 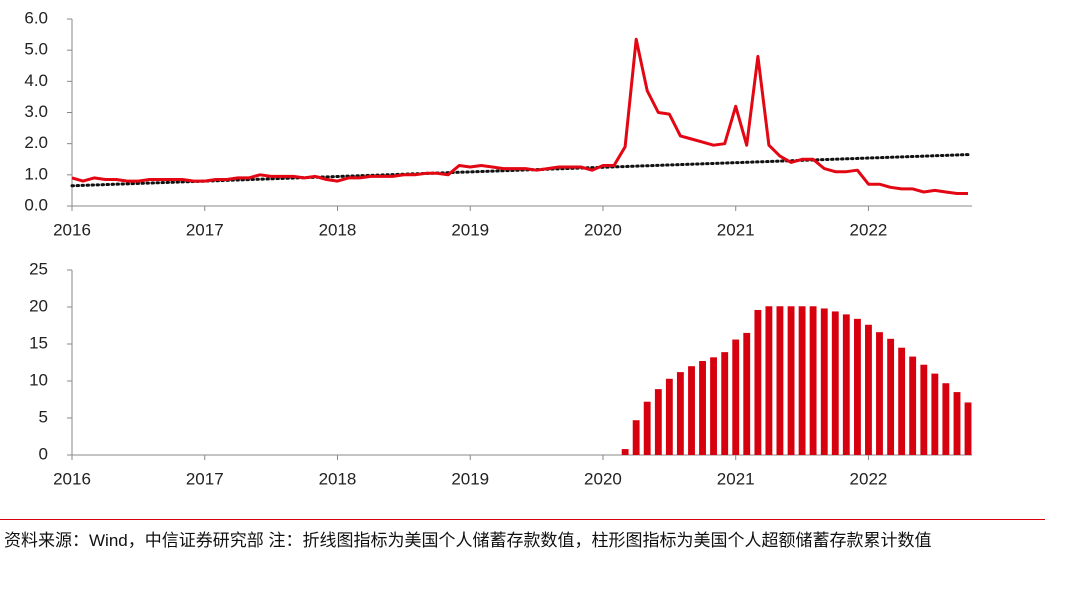 What do you see at coordinates (36, 80) in the screenshot?
I see `y-tick-label: 4.0` at bounding box center [36, 80].